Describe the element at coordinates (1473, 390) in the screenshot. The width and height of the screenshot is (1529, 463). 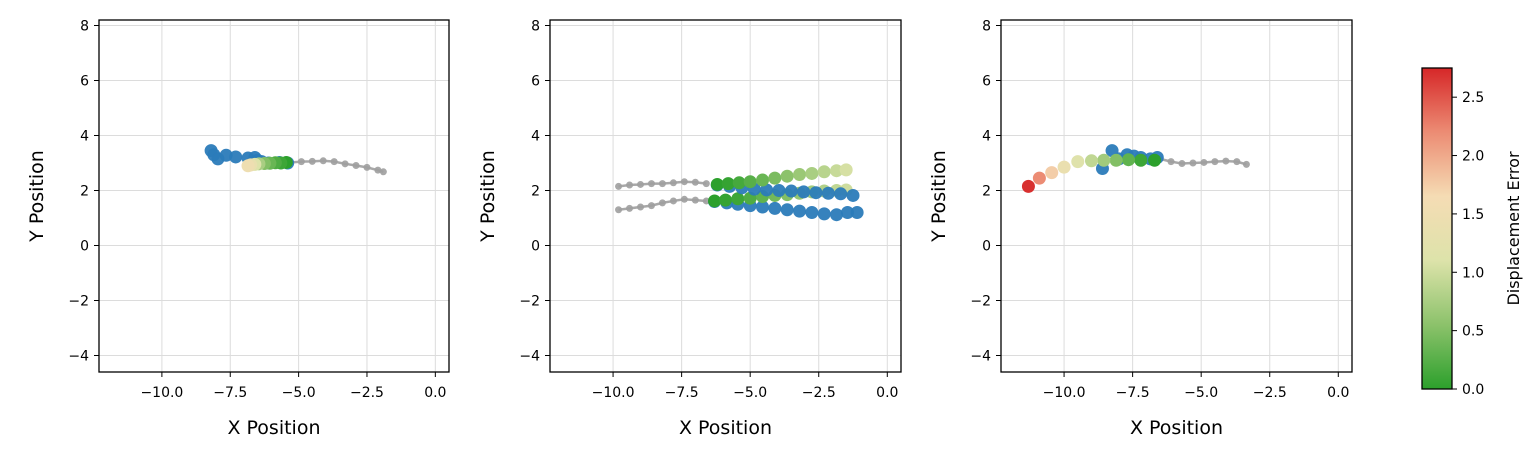
I see `colorbar-tick-label: 0.0` at that location.